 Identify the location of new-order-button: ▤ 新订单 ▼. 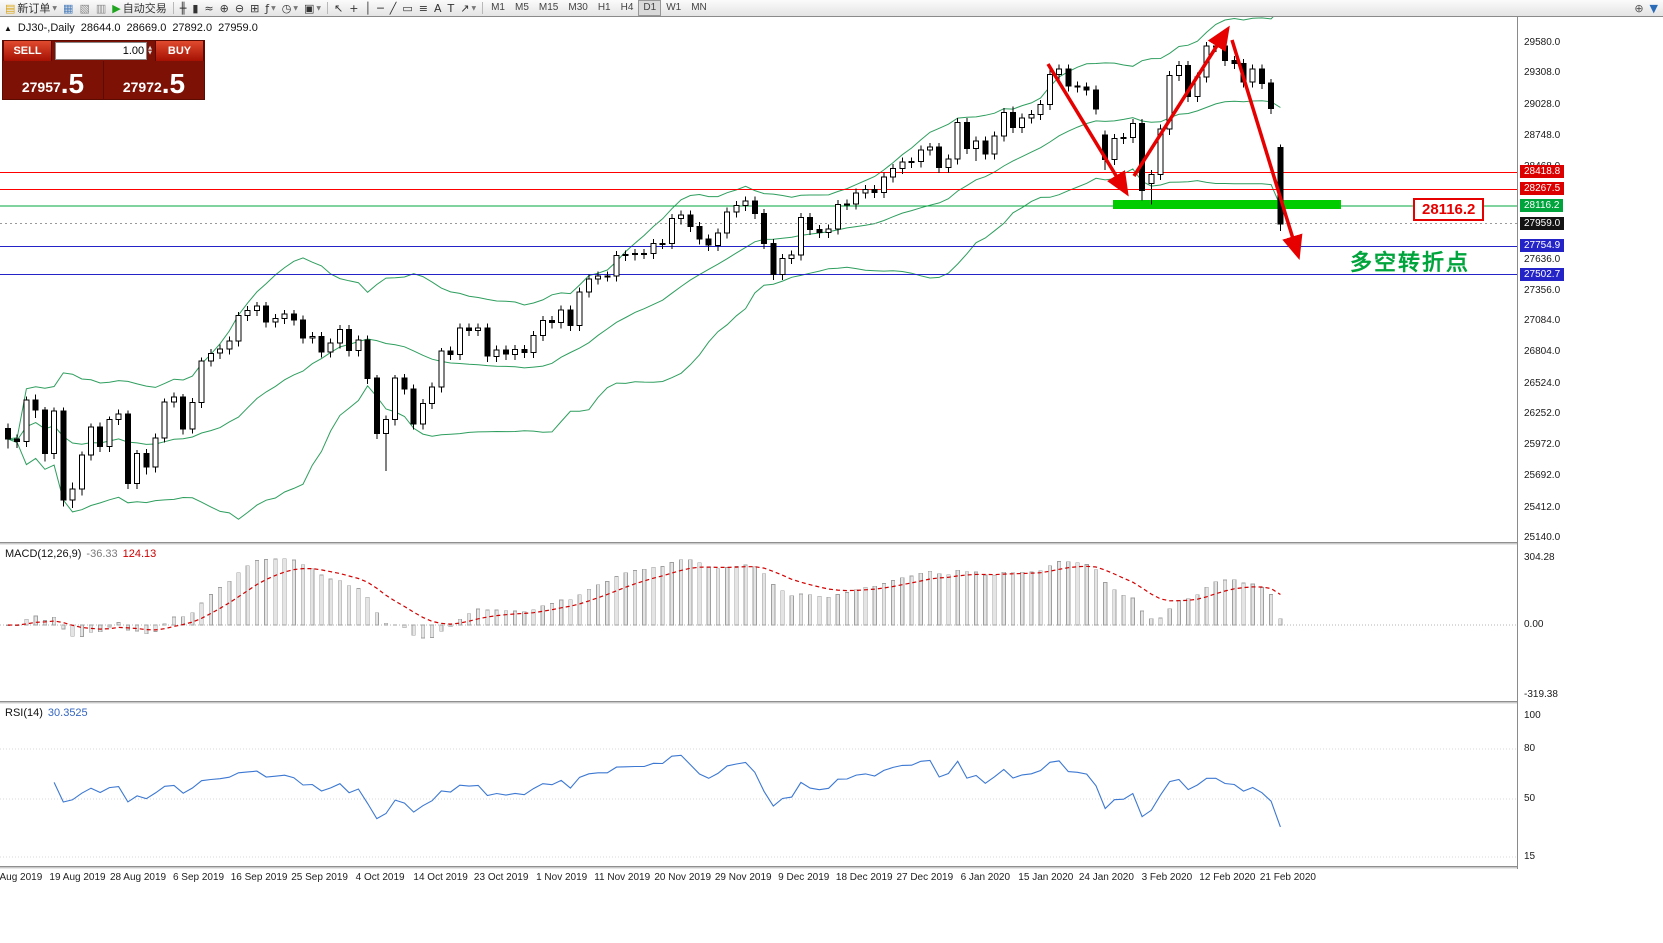
(31, 8).